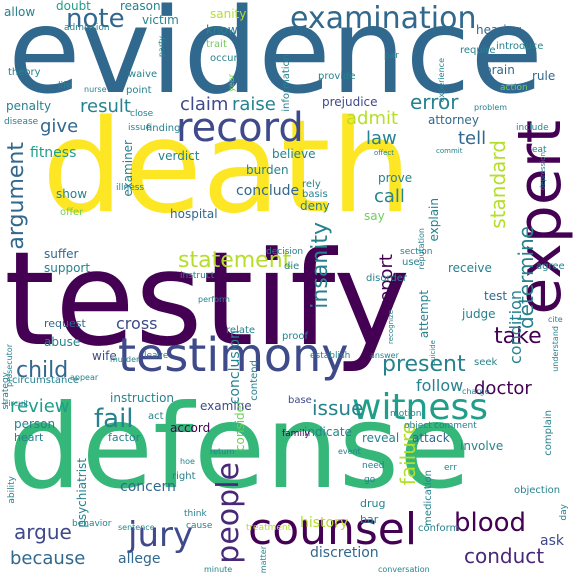 Image resolution: width=576 pixels, height=576 pixels. I want to click on word-say: say, so click(374, 216).